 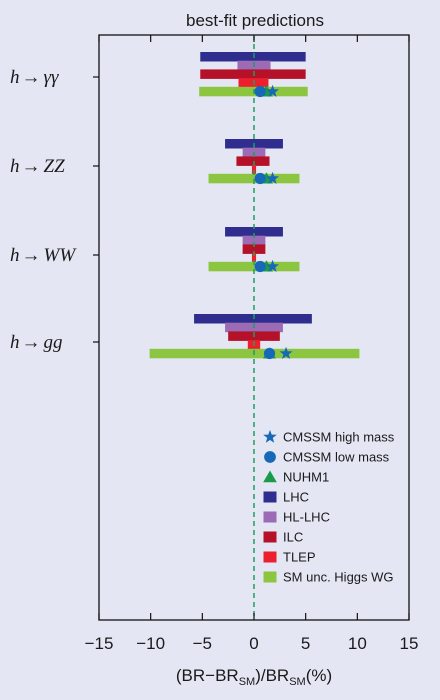 What do you see at coordinates (270, 517) in the screenshot?
I see `legend-swatch-hl-lhc` at bounding box center [270, 517].